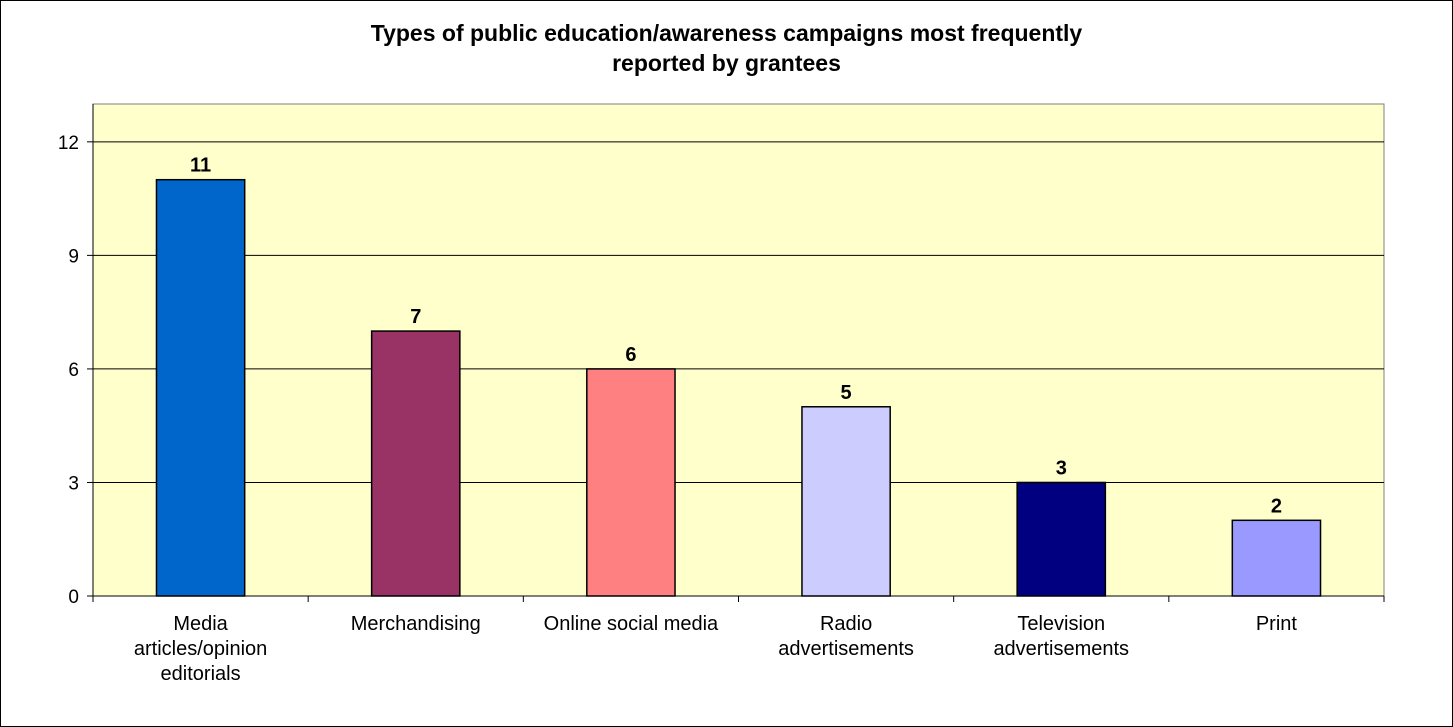 This screenshot has width=1453, height=727. What do you see at coordinates (1277, 624) in the screenshot?
I see `x-tick-label: Print` at bounding box center [1277, 624].